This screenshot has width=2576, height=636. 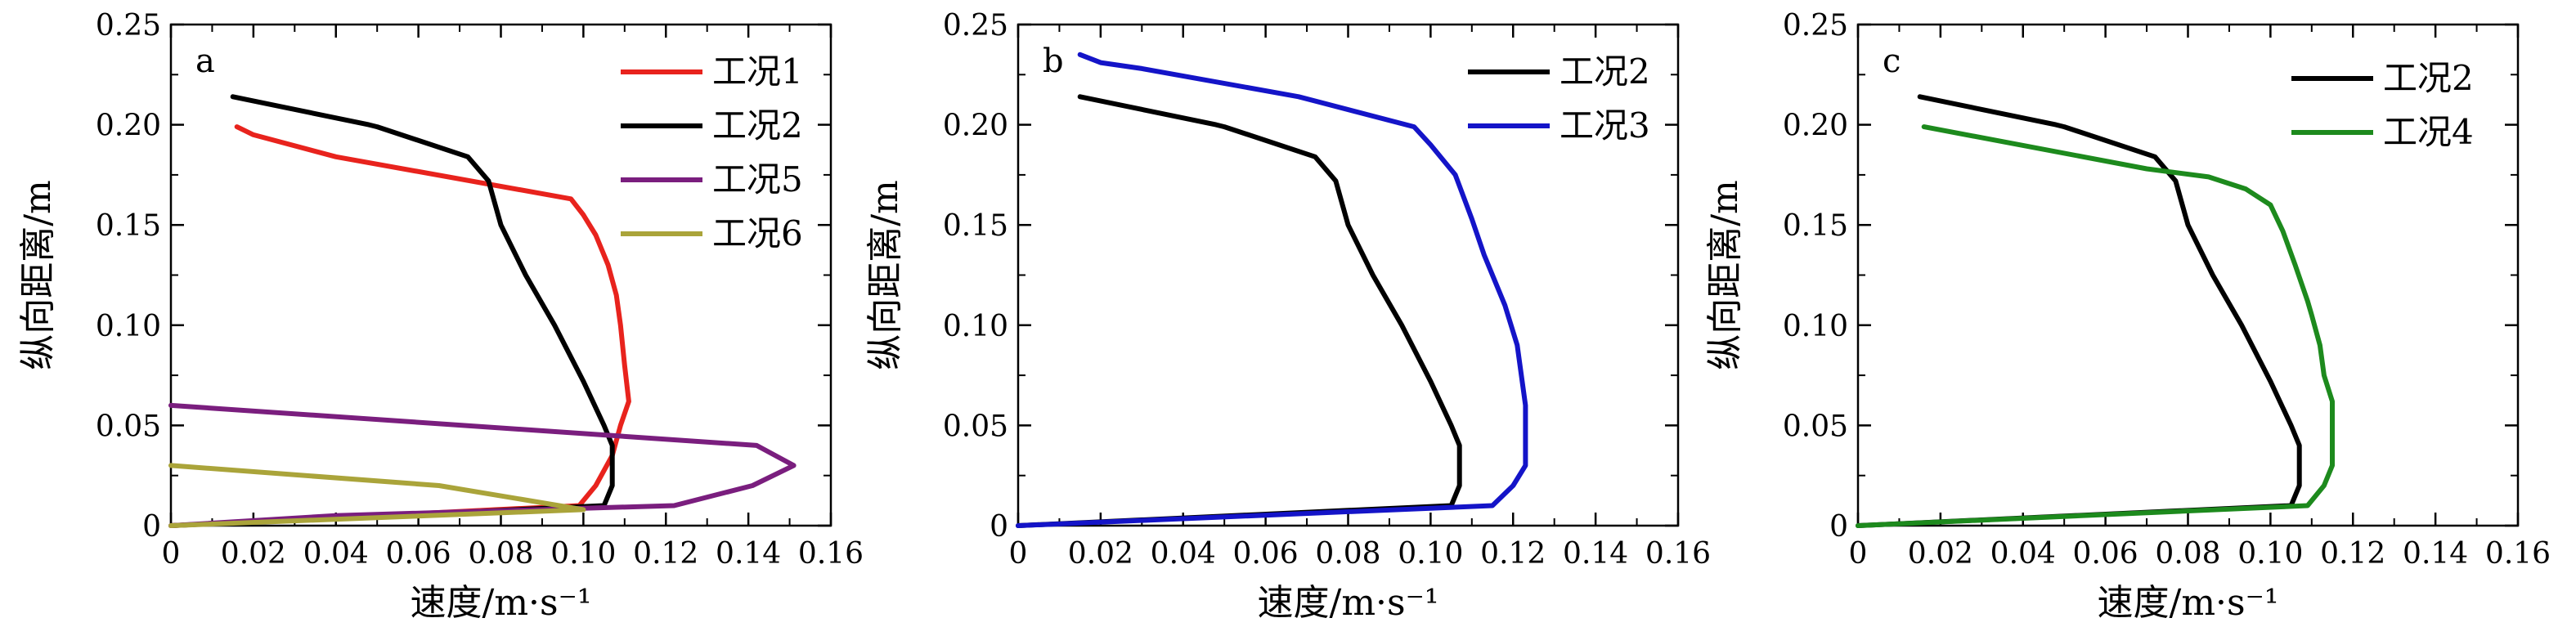 I want to click on panel-letter: a, so click(x=205, y=62).